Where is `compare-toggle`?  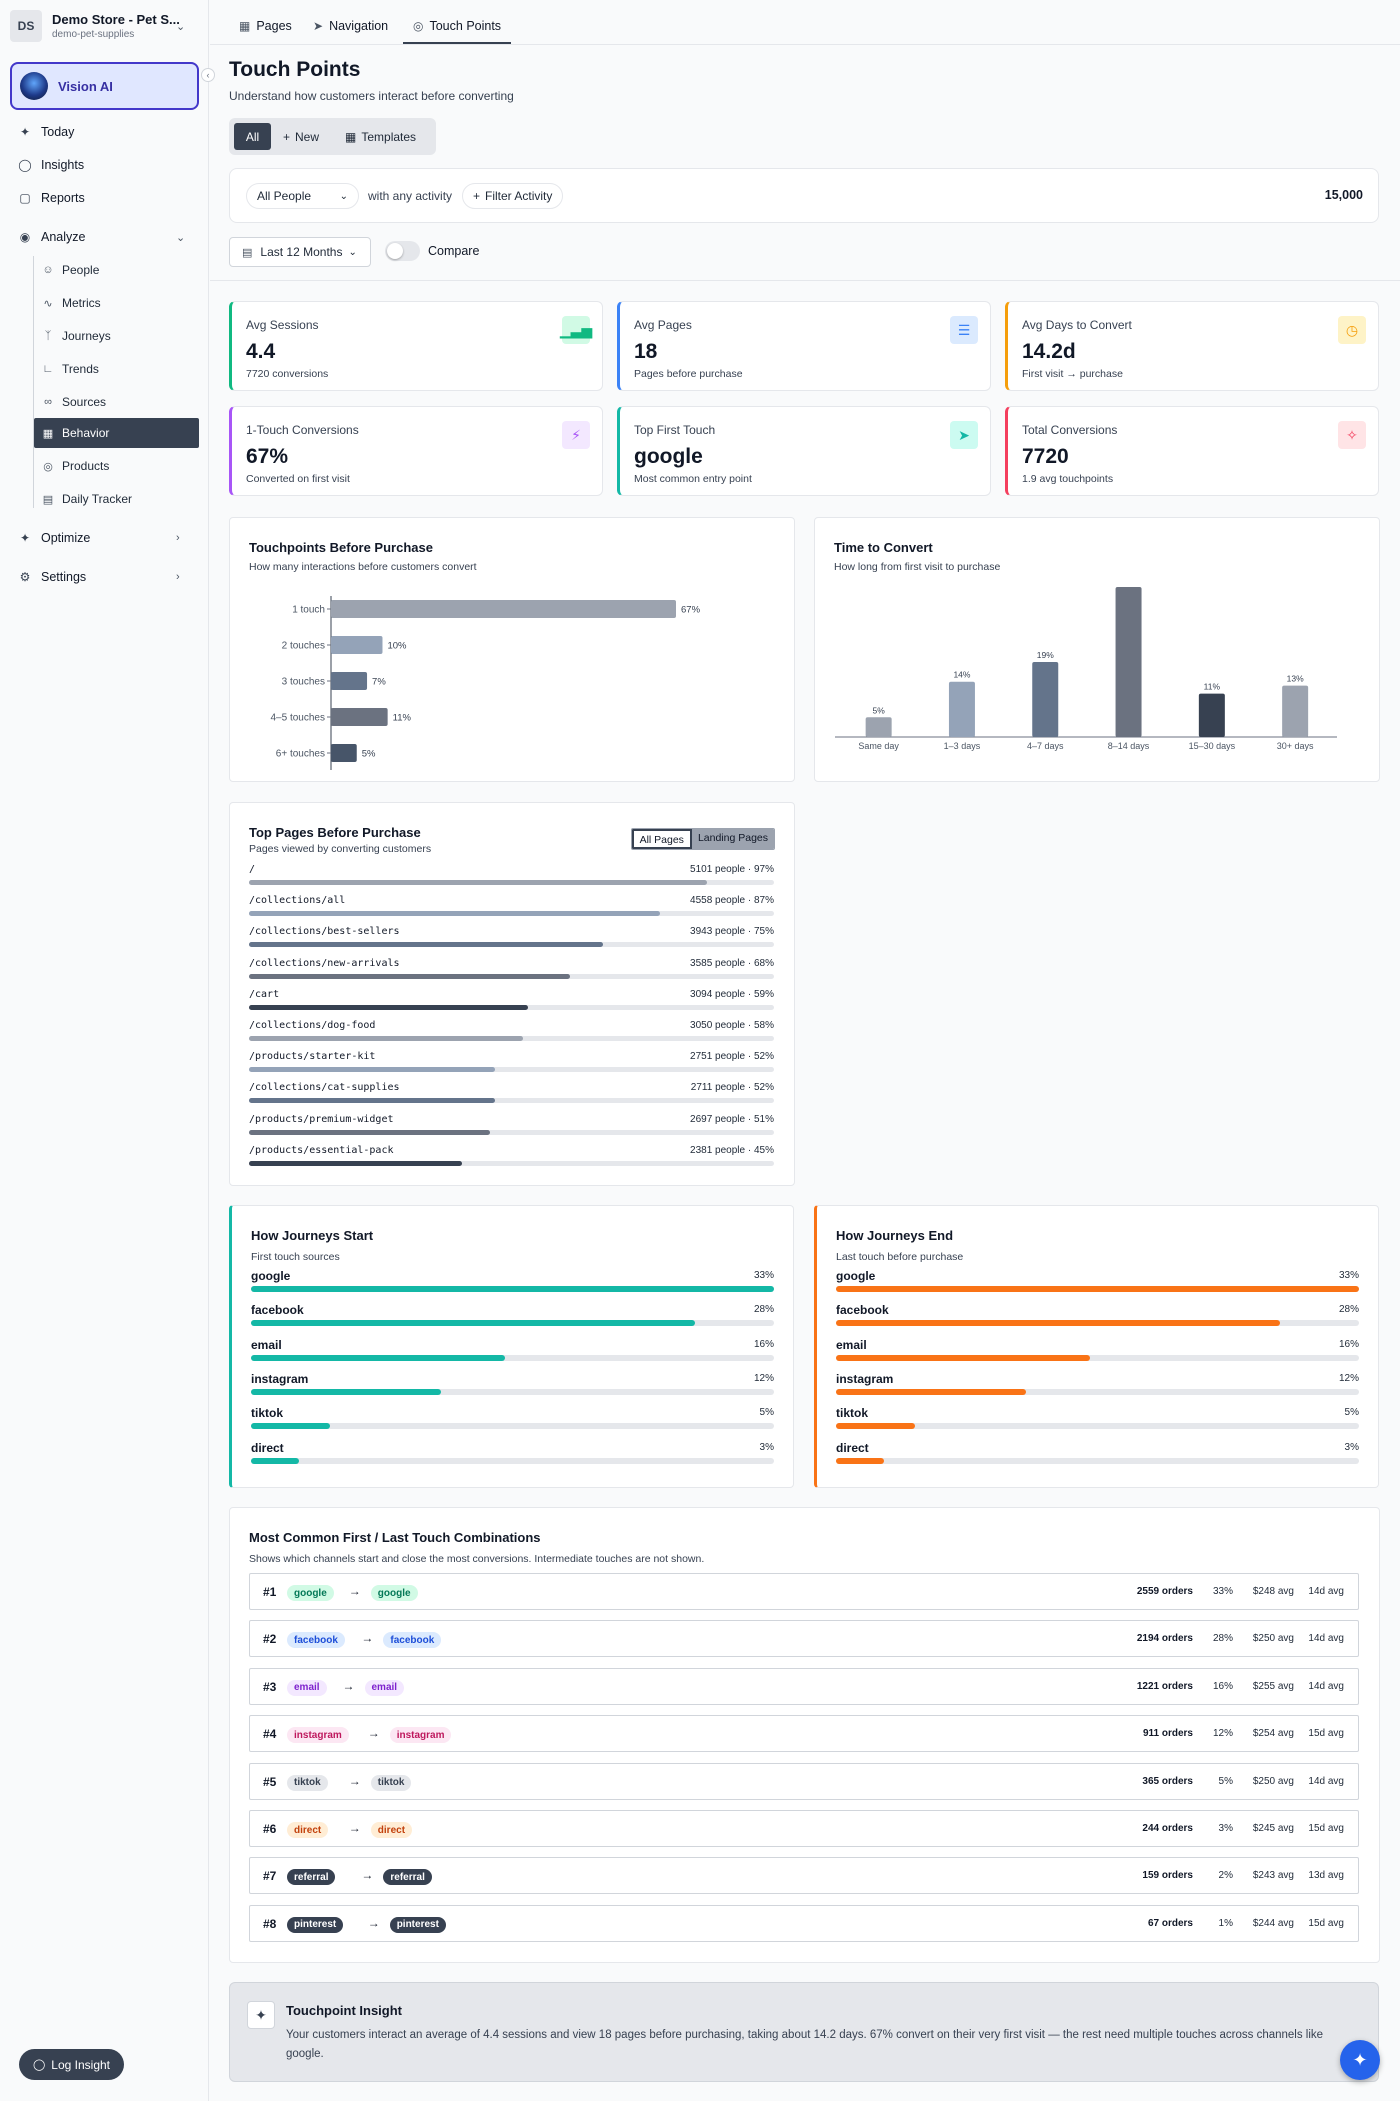 compare-toggle is located at coordinates (402, 251).